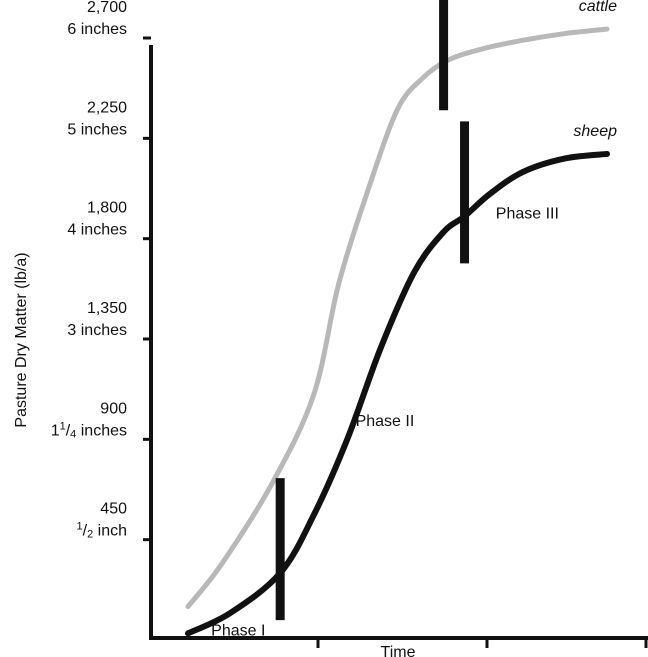 The width and height of the screenshot is (648, 657). Describe the element at coordinates (398, 650) in the screenshot. I see `x-axis-title: Time` at that location.